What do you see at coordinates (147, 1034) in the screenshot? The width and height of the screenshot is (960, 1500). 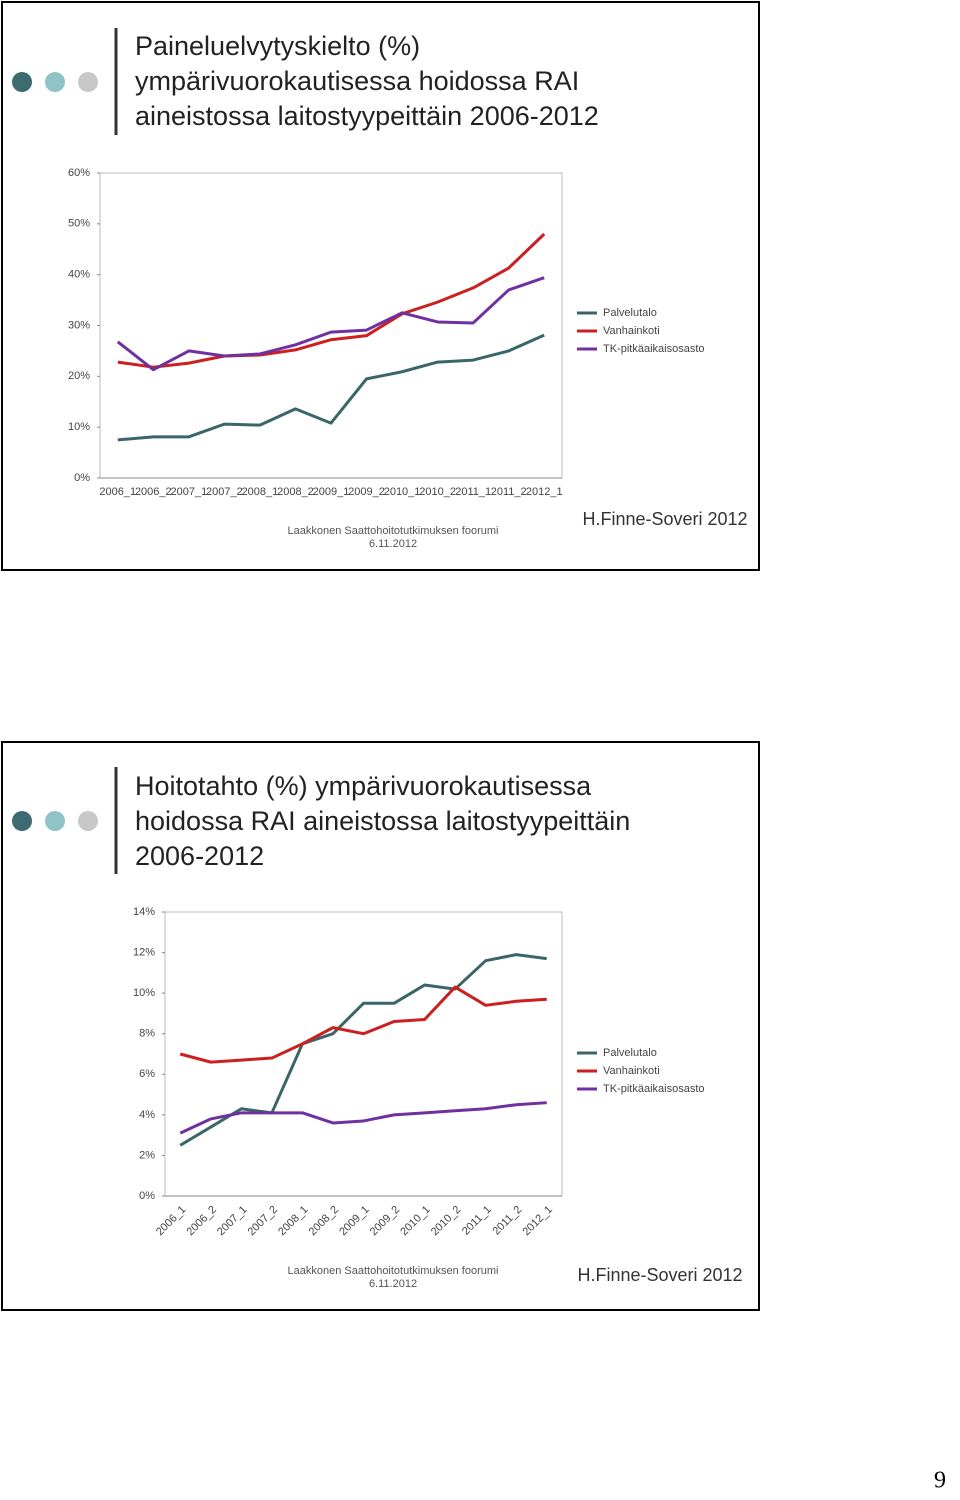 I see `y-tick-label: 8%` at bounding box center [147, 1034].